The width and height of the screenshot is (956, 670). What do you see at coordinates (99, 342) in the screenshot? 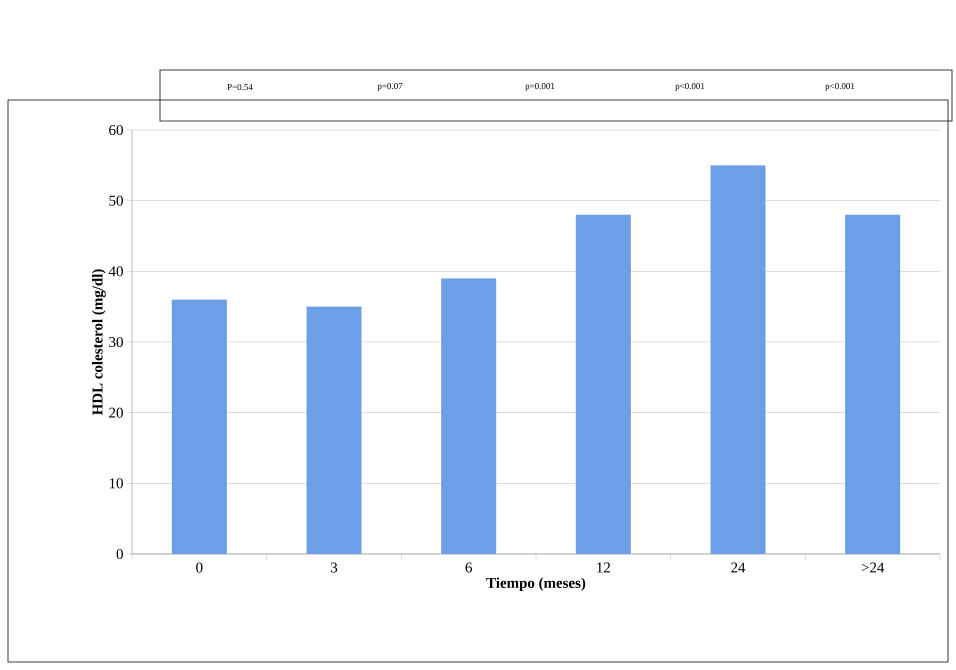
I see `y-axis-title: HDL colesterol (mg/dl)` at bounding box center [99, 342].